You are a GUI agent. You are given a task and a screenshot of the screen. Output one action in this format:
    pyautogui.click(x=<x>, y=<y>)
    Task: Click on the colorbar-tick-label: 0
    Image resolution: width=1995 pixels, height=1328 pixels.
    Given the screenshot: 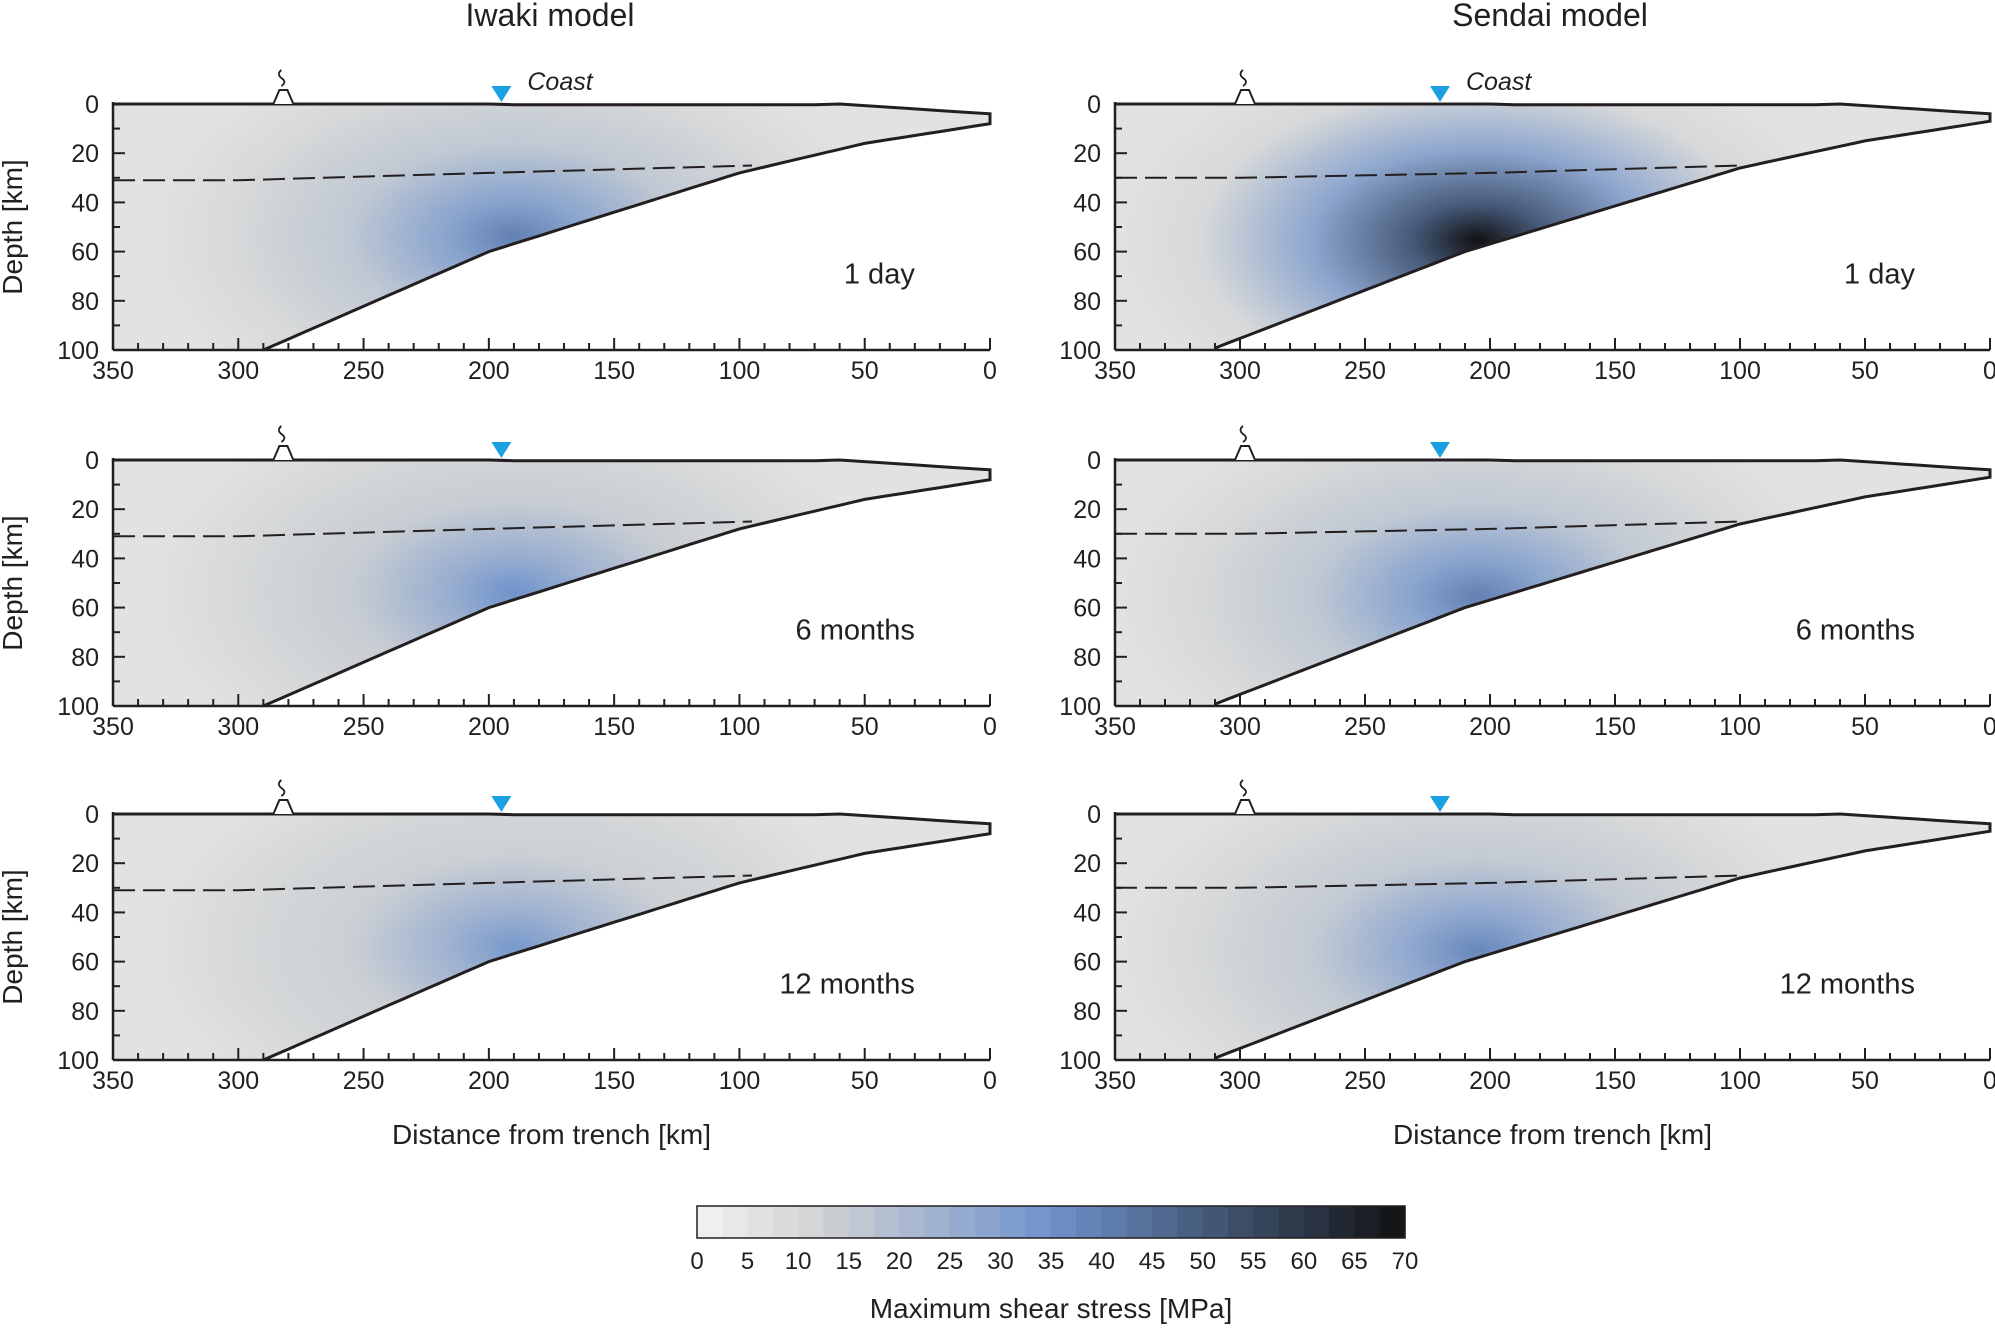 What is the action you would take?
    pyautogui.click(x=696, y=1261)
    